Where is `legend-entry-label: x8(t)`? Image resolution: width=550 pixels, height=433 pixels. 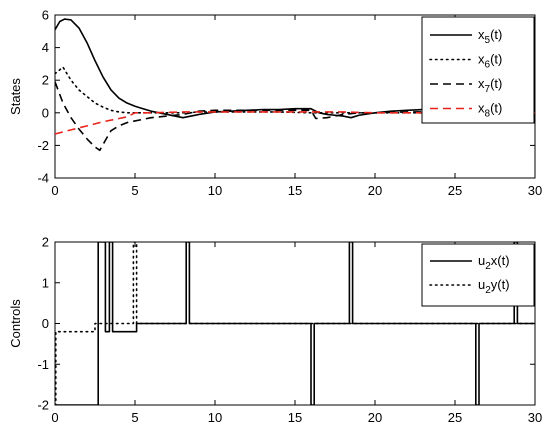
legend-entry-label: x8(t) is located at coordinates (490, 110).